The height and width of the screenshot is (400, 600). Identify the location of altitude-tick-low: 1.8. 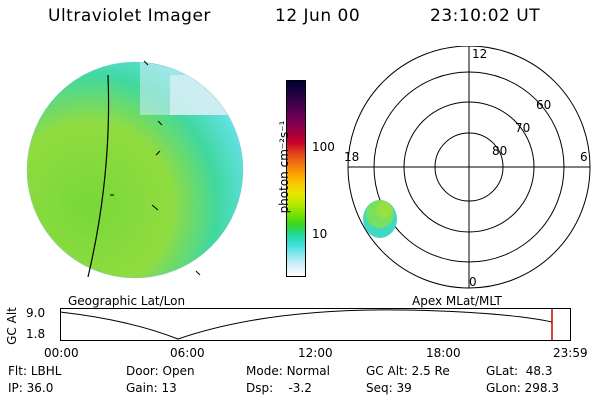
(36, 334).